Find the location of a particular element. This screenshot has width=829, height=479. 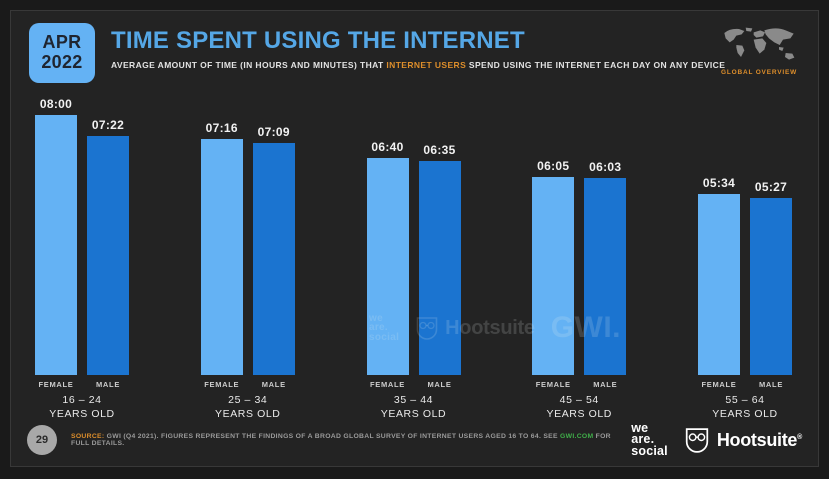

bar-pair: 05:34 FEMALE 05:27 MALE is located at coordinates (745, 283).